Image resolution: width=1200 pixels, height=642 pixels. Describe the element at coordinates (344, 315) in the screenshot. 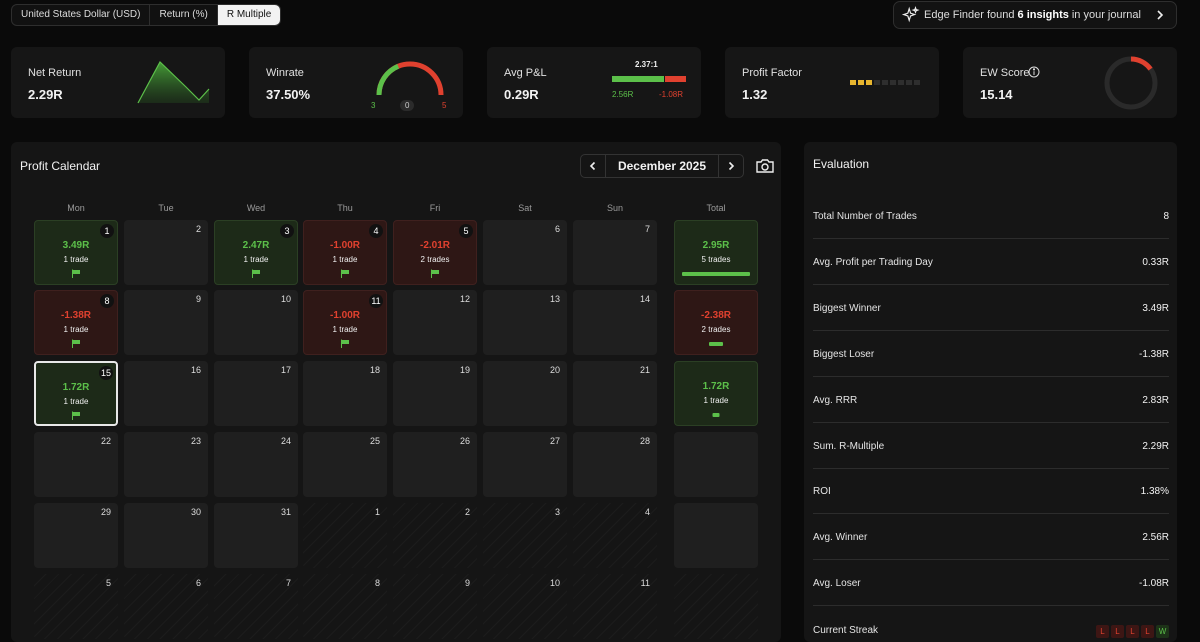

I see `day-pnl: -1.00R` at that location.